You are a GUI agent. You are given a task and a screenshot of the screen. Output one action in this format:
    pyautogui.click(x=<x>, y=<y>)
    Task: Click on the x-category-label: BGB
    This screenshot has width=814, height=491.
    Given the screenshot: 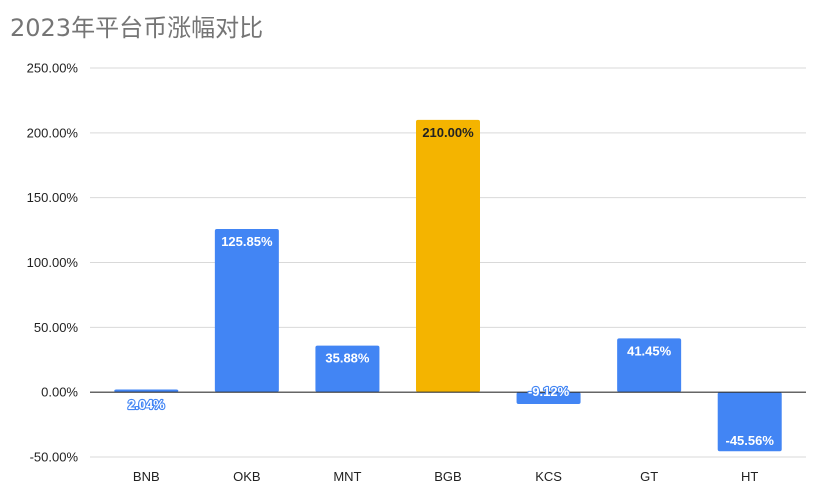 What is the action you would take?
    pyautogui.click(x=447, y=476)
    